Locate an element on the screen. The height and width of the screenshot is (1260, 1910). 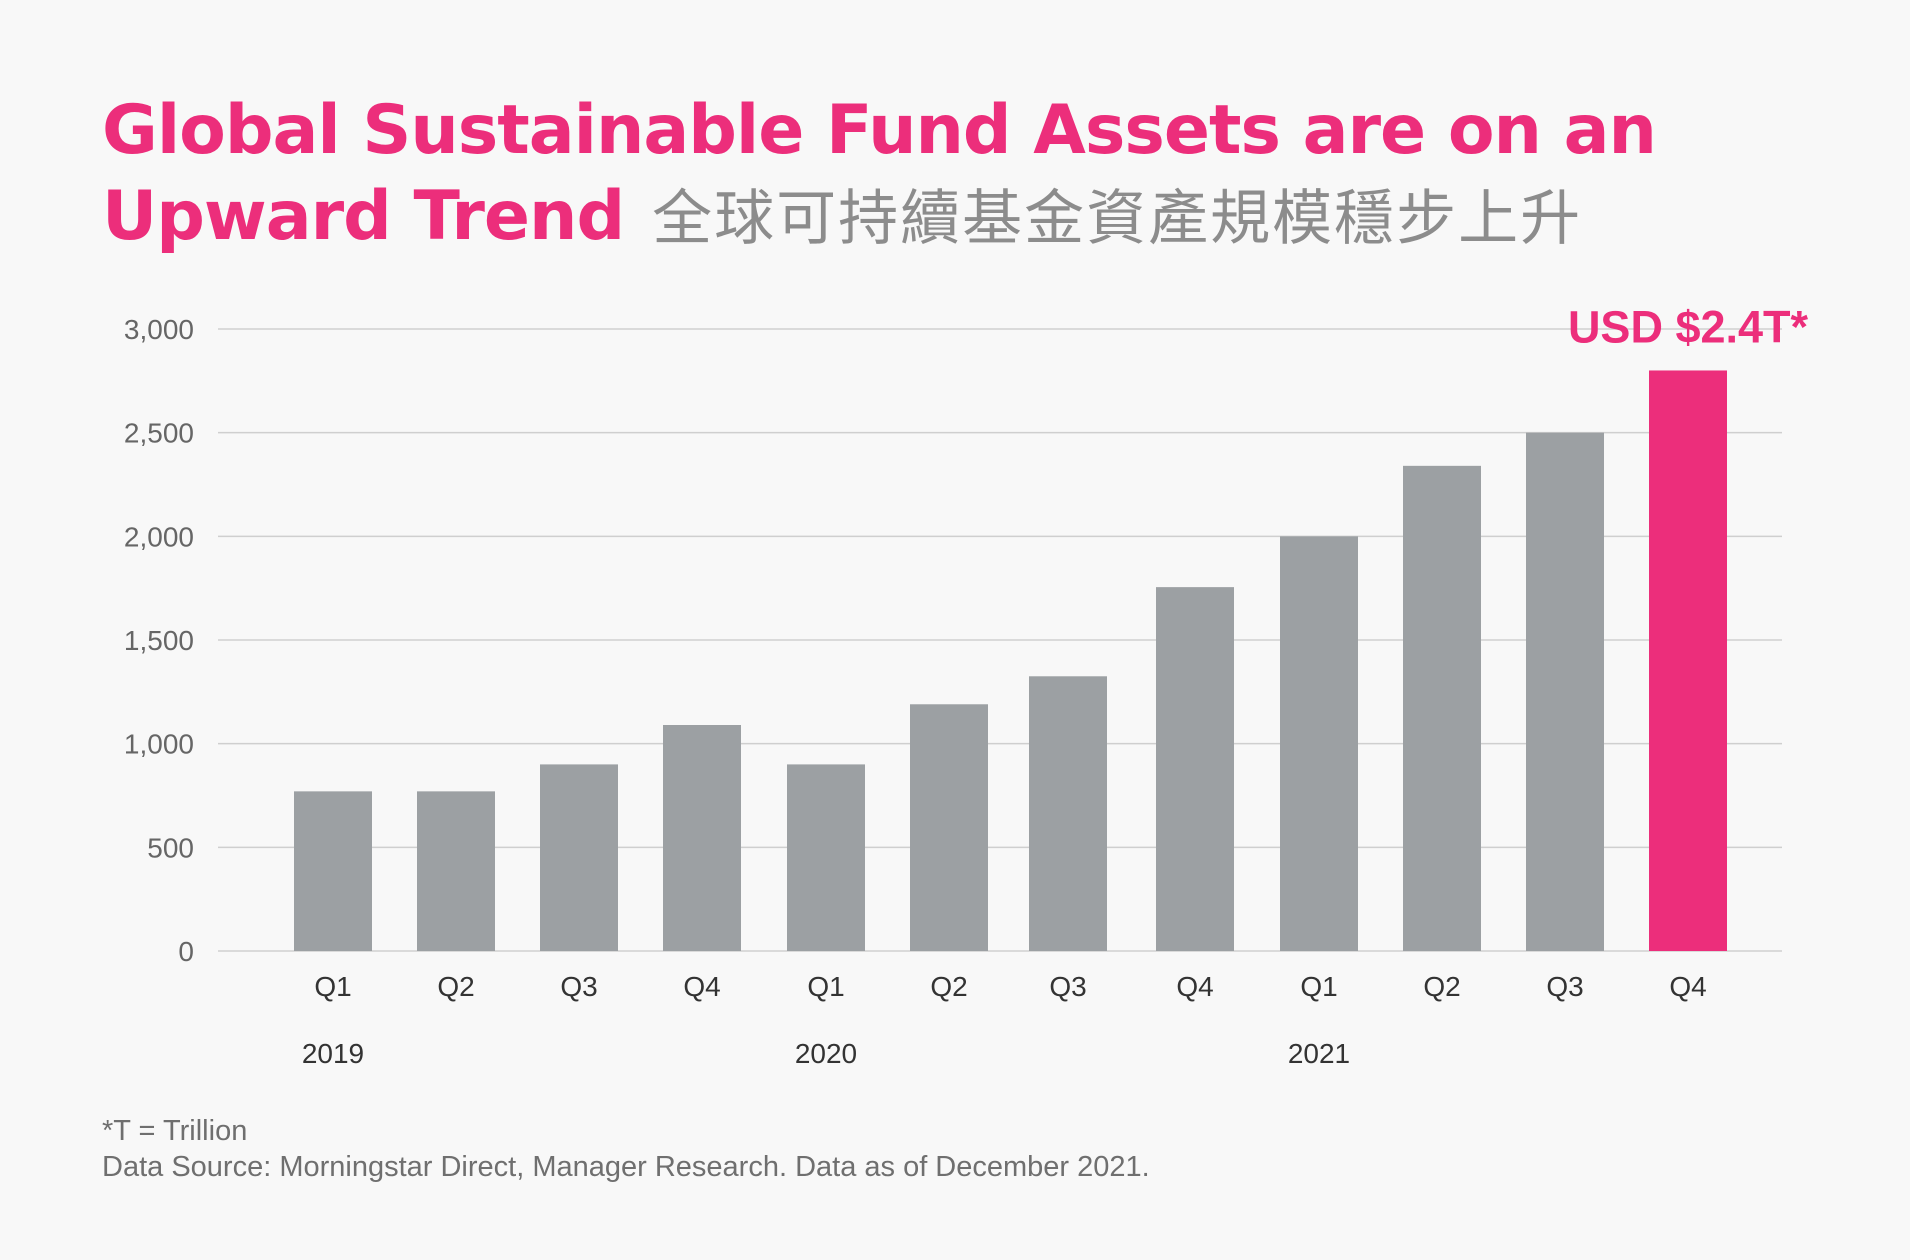
year-group-label: 2020 is located at coordinates (826, 1053).